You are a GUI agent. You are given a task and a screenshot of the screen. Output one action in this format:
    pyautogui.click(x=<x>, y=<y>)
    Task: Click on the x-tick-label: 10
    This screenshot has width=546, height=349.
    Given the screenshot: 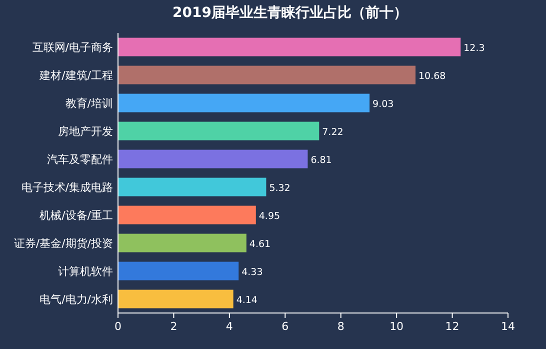 What is the action you would take?
    pyautogui.click(x=397, y=326)
    